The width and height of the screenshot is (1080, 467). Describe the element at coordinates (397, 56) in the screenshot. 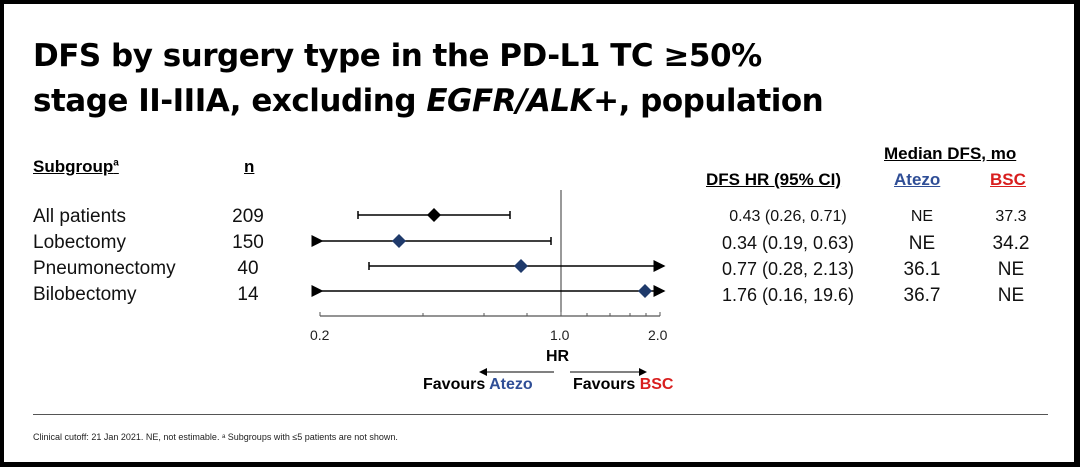

I see `title-line-1: DFS by surgery type in the PD-L1 TC ≥50%` at that location.